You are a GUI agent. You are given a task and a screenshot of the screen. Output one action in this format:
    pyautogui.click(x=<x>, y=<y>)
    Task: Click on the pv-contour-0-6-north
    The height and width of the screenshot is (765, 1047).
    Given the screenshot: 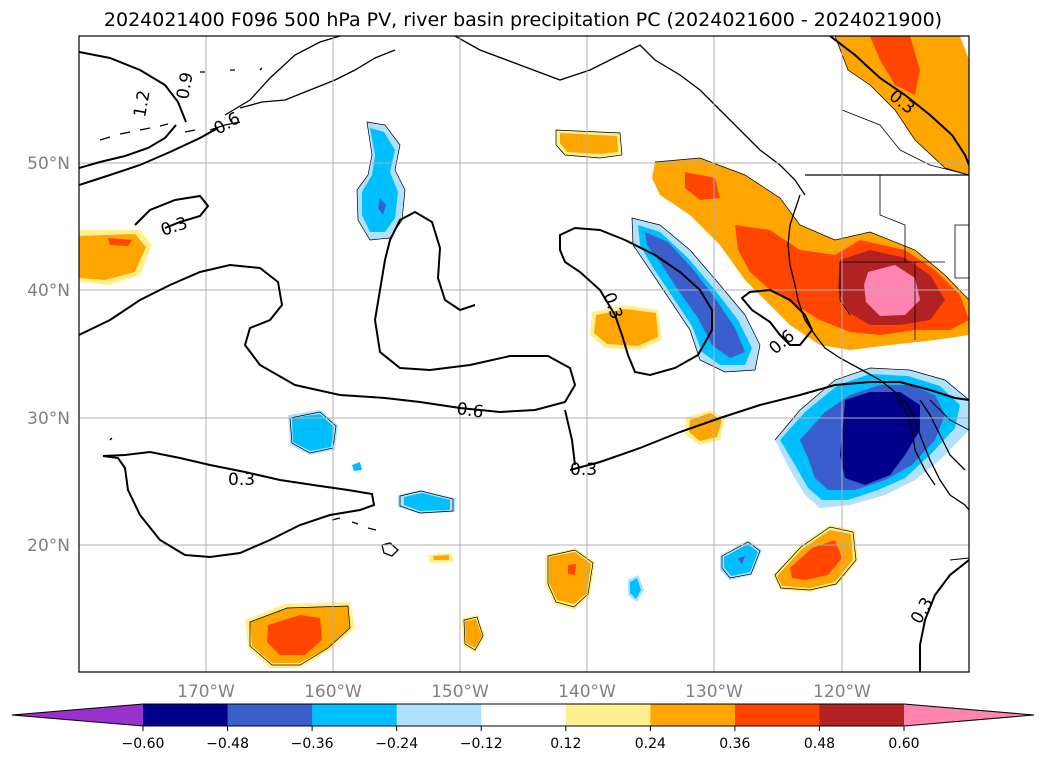 What is the action you would take?
    pyautogui.click(x=149, y=156)
    